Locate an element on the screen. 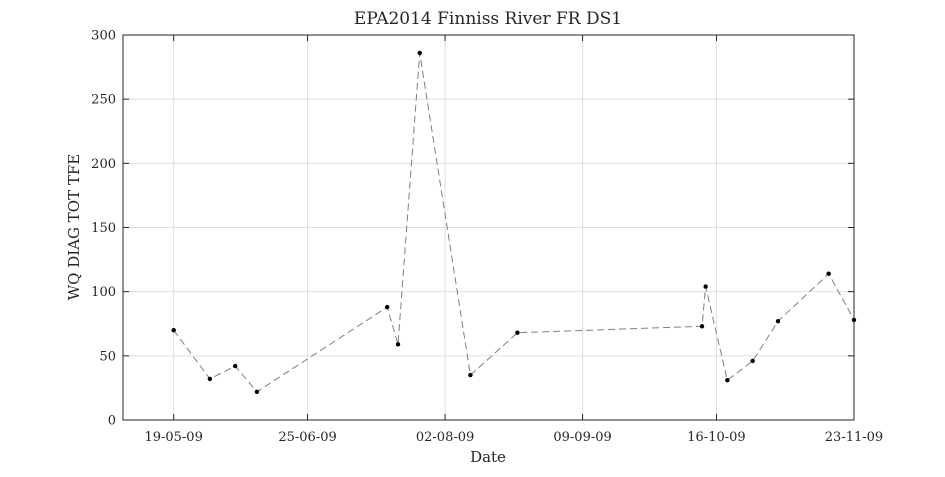  y-tick-label: 100 is located at coordinates (103, 292).